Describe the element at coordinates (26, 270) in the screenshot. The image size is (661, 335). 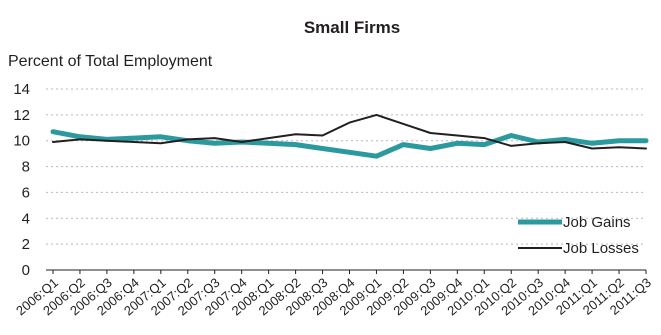
I see `y-tick-label: 0` at that location.